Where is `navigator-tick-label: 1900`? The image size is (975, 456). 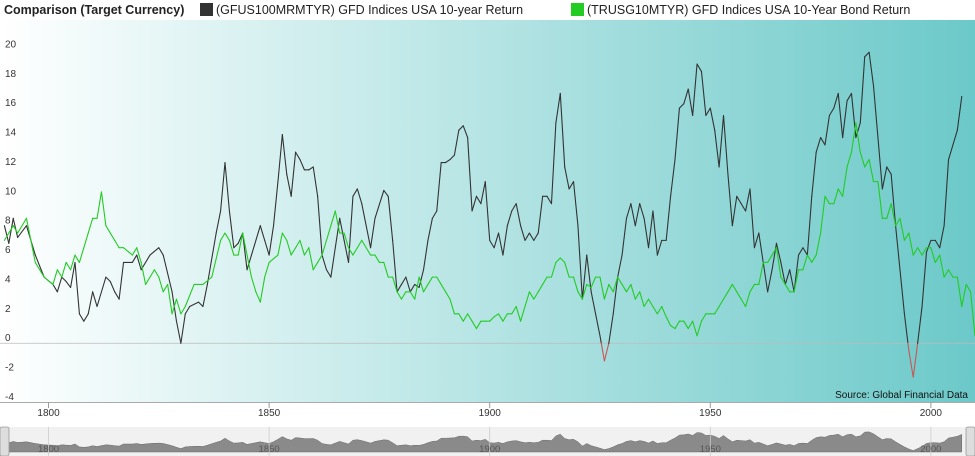
navigator-tick-label: 1900 is located at coordinates (489, 449).